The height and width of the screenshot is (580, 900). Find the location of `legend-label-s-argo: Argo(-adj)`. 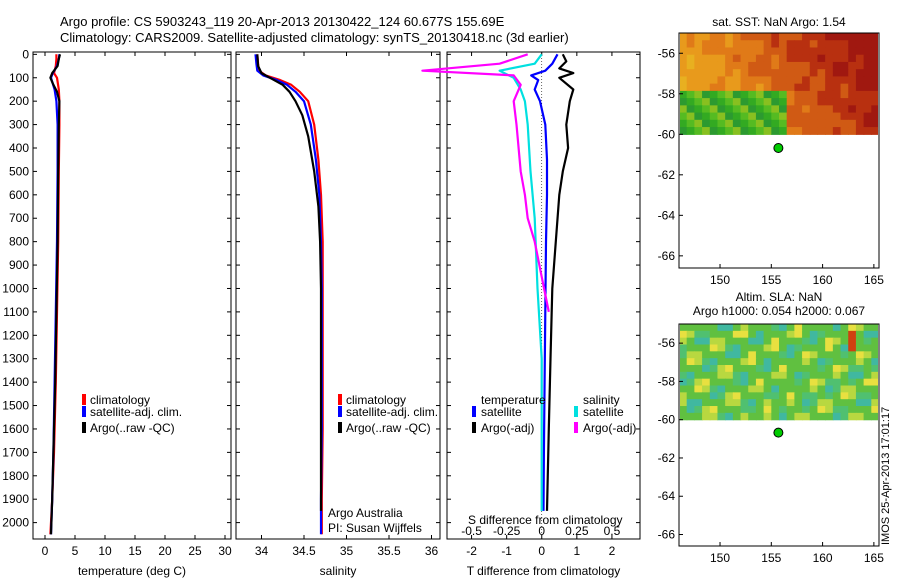

legend-label-s-argo: Argo(-adj) is located at coordinates (609, 428).